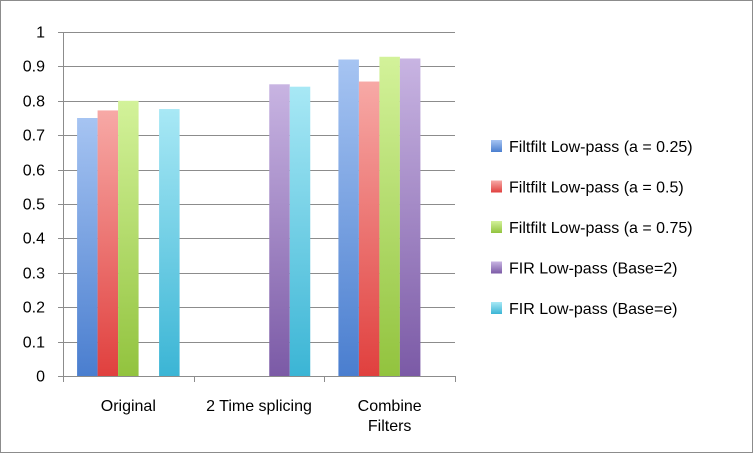 The width and height of the screenshot is (753, 457). What do you see at coordinates (601, 228) in the screenshot?
I see `legend-label: Filtfilt Low-pass (a = 0.75)` at bounding box center [601, 228].